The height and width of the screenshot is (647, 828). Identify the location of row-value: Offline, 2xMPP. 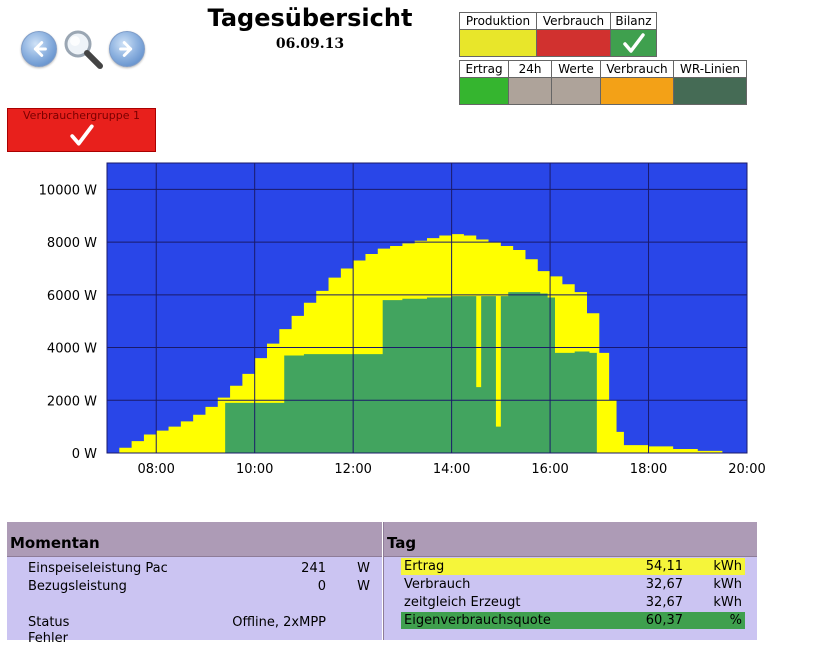
(279, 622).